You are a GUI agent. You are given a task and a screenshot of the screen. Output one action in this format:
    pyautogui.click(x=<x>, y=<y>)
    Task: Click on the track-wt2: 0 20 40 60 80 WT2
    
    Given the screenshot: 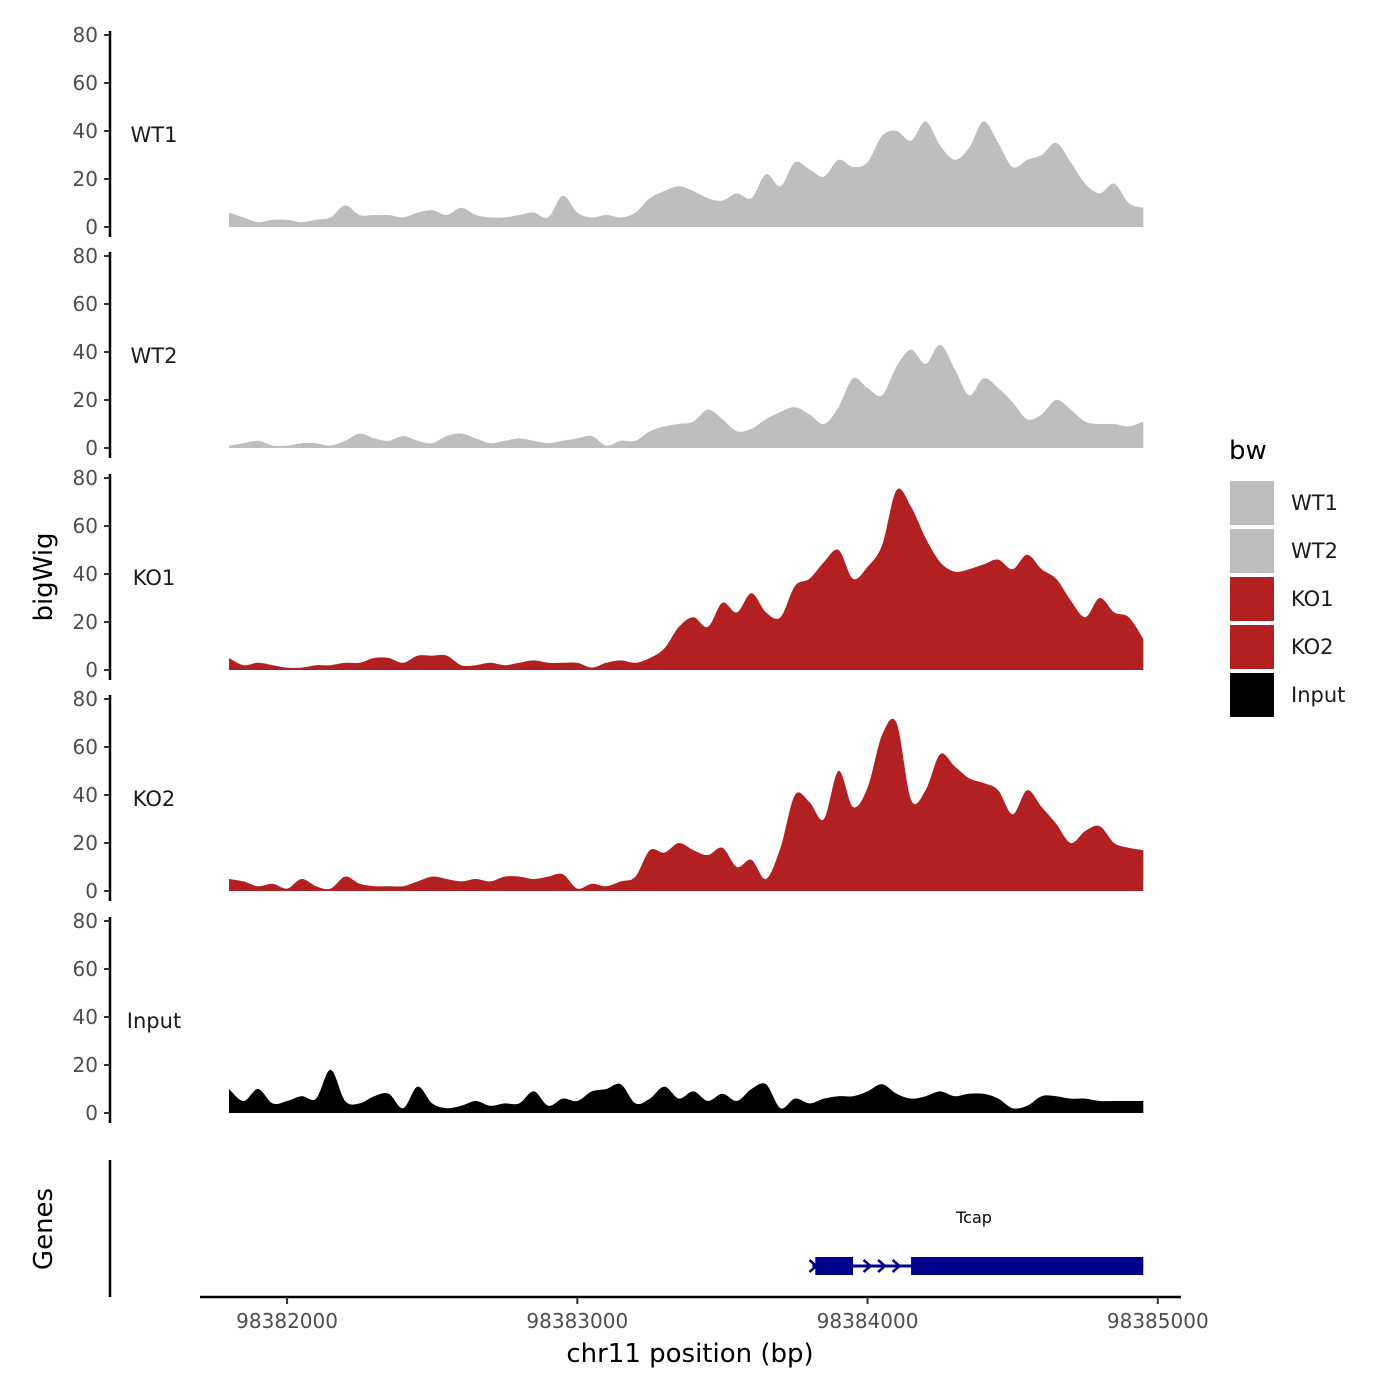 What is the action you would take?
    pyautogui.click(x=608, y=352)
    